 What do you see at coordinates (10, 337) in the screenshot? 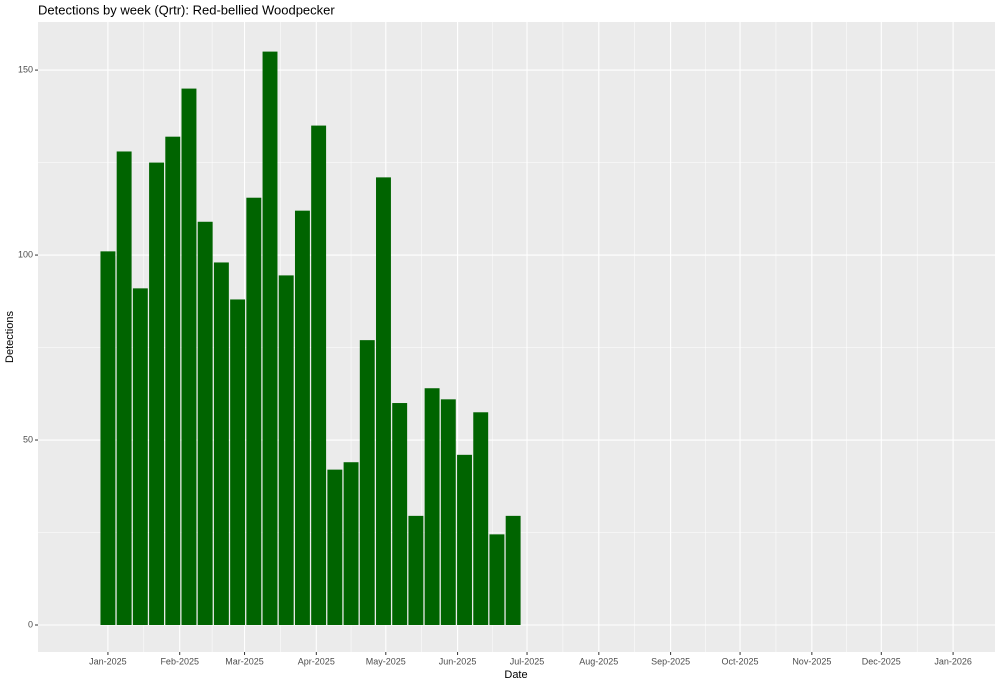
I see `y-axis-title: Detections` at bounding box center [10, 337].